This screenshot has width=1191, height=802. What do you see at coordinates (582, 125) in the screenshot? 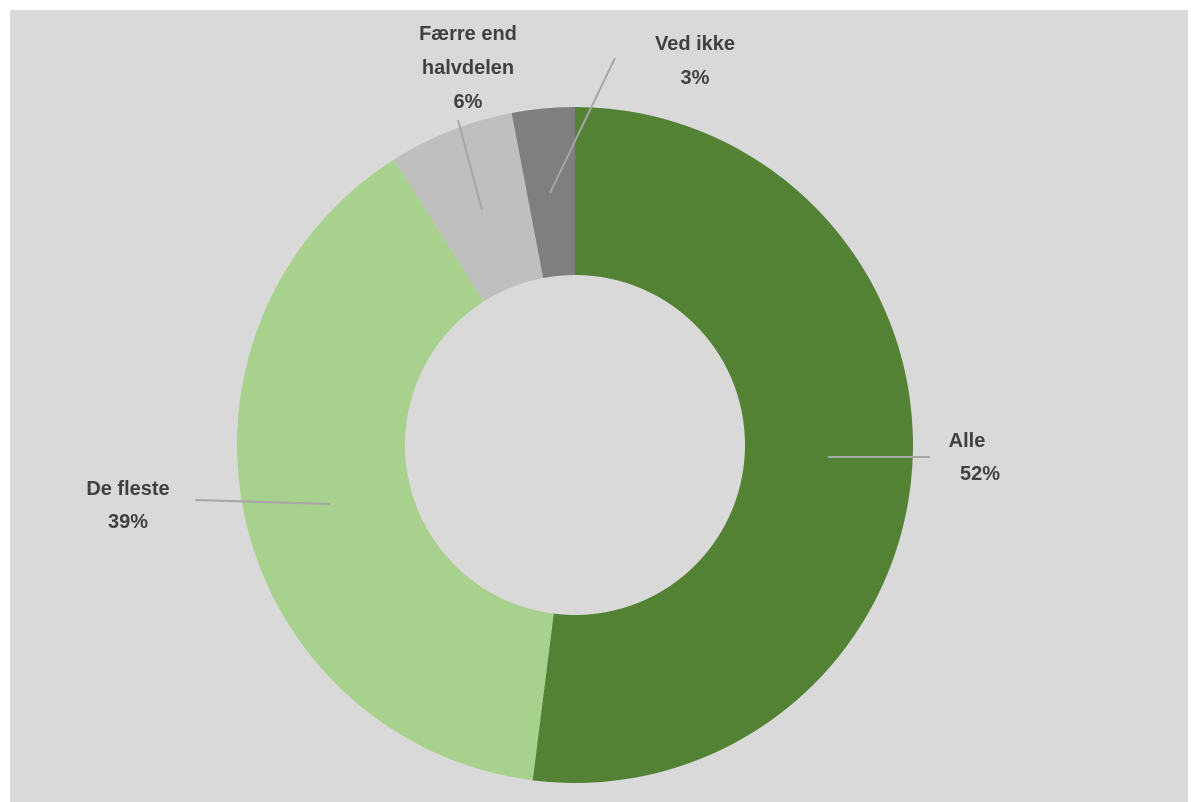
I see `leader-line-ved-ikke` at bounding box center [582, 125].